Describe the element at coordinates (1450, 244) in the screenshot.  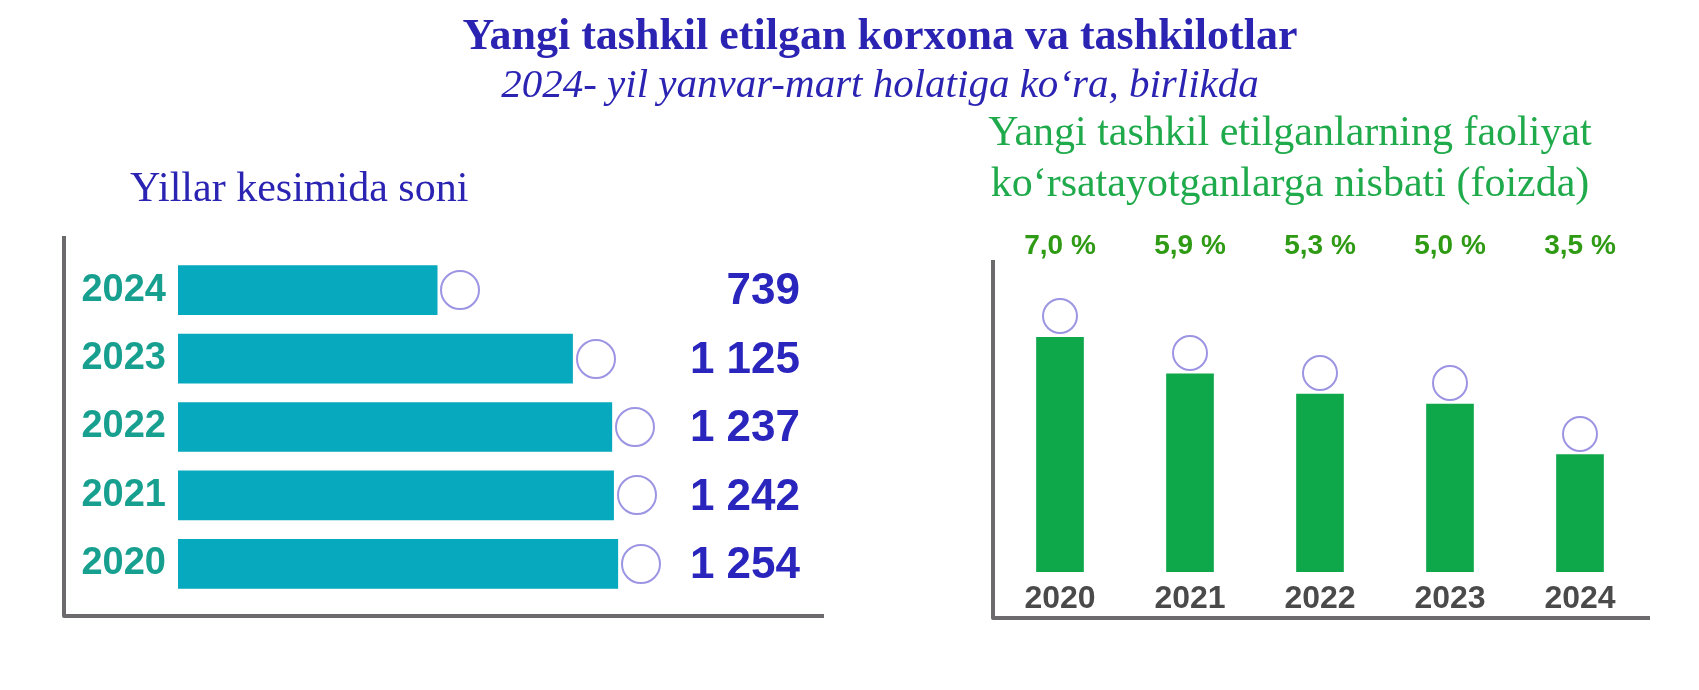
I see `data-label: 5,0 %` at that location.